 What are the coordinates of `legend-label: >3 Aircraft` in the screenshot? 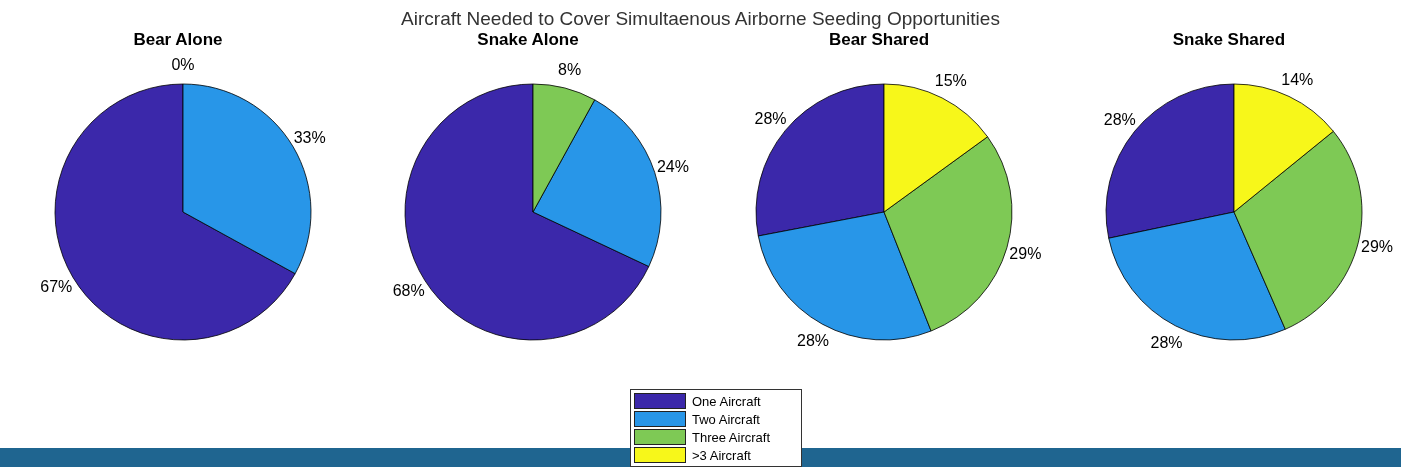 It's located at (721, 455).